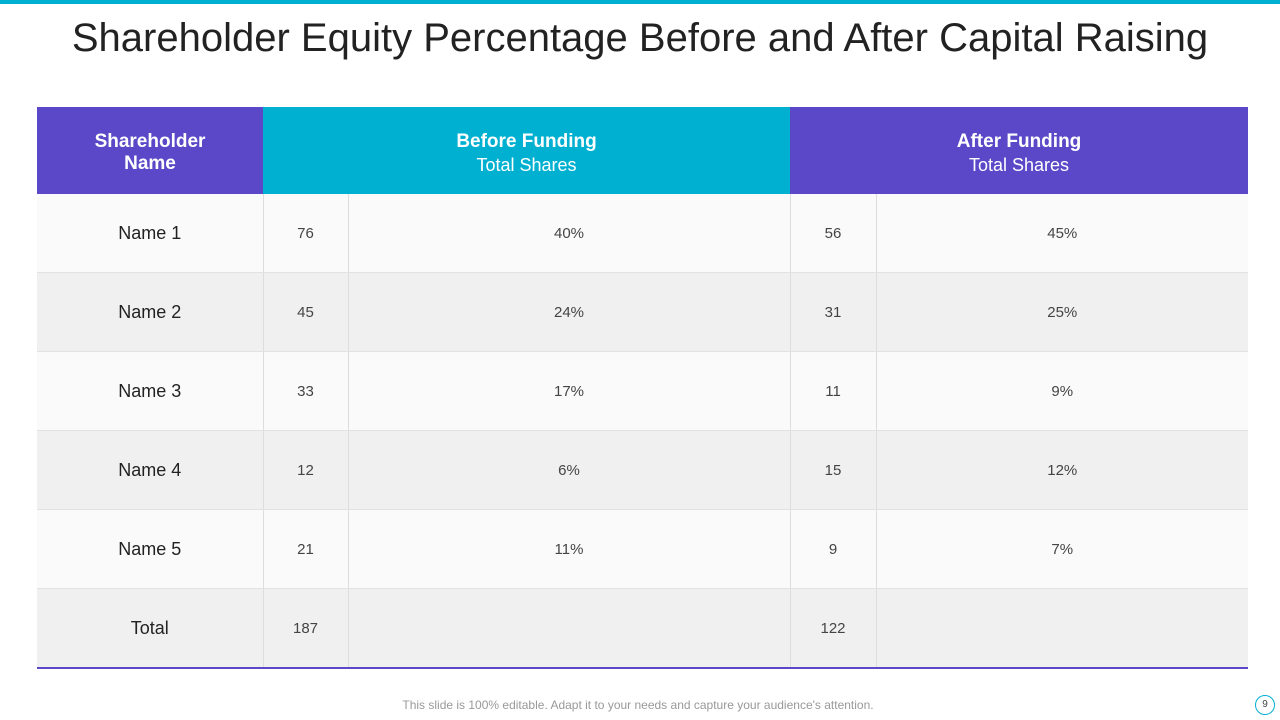 This screenshot has height=720, width=1280. Describe the element at coordinates (833, 470) in the screenshot. I see `value-cell: 15` at that location.